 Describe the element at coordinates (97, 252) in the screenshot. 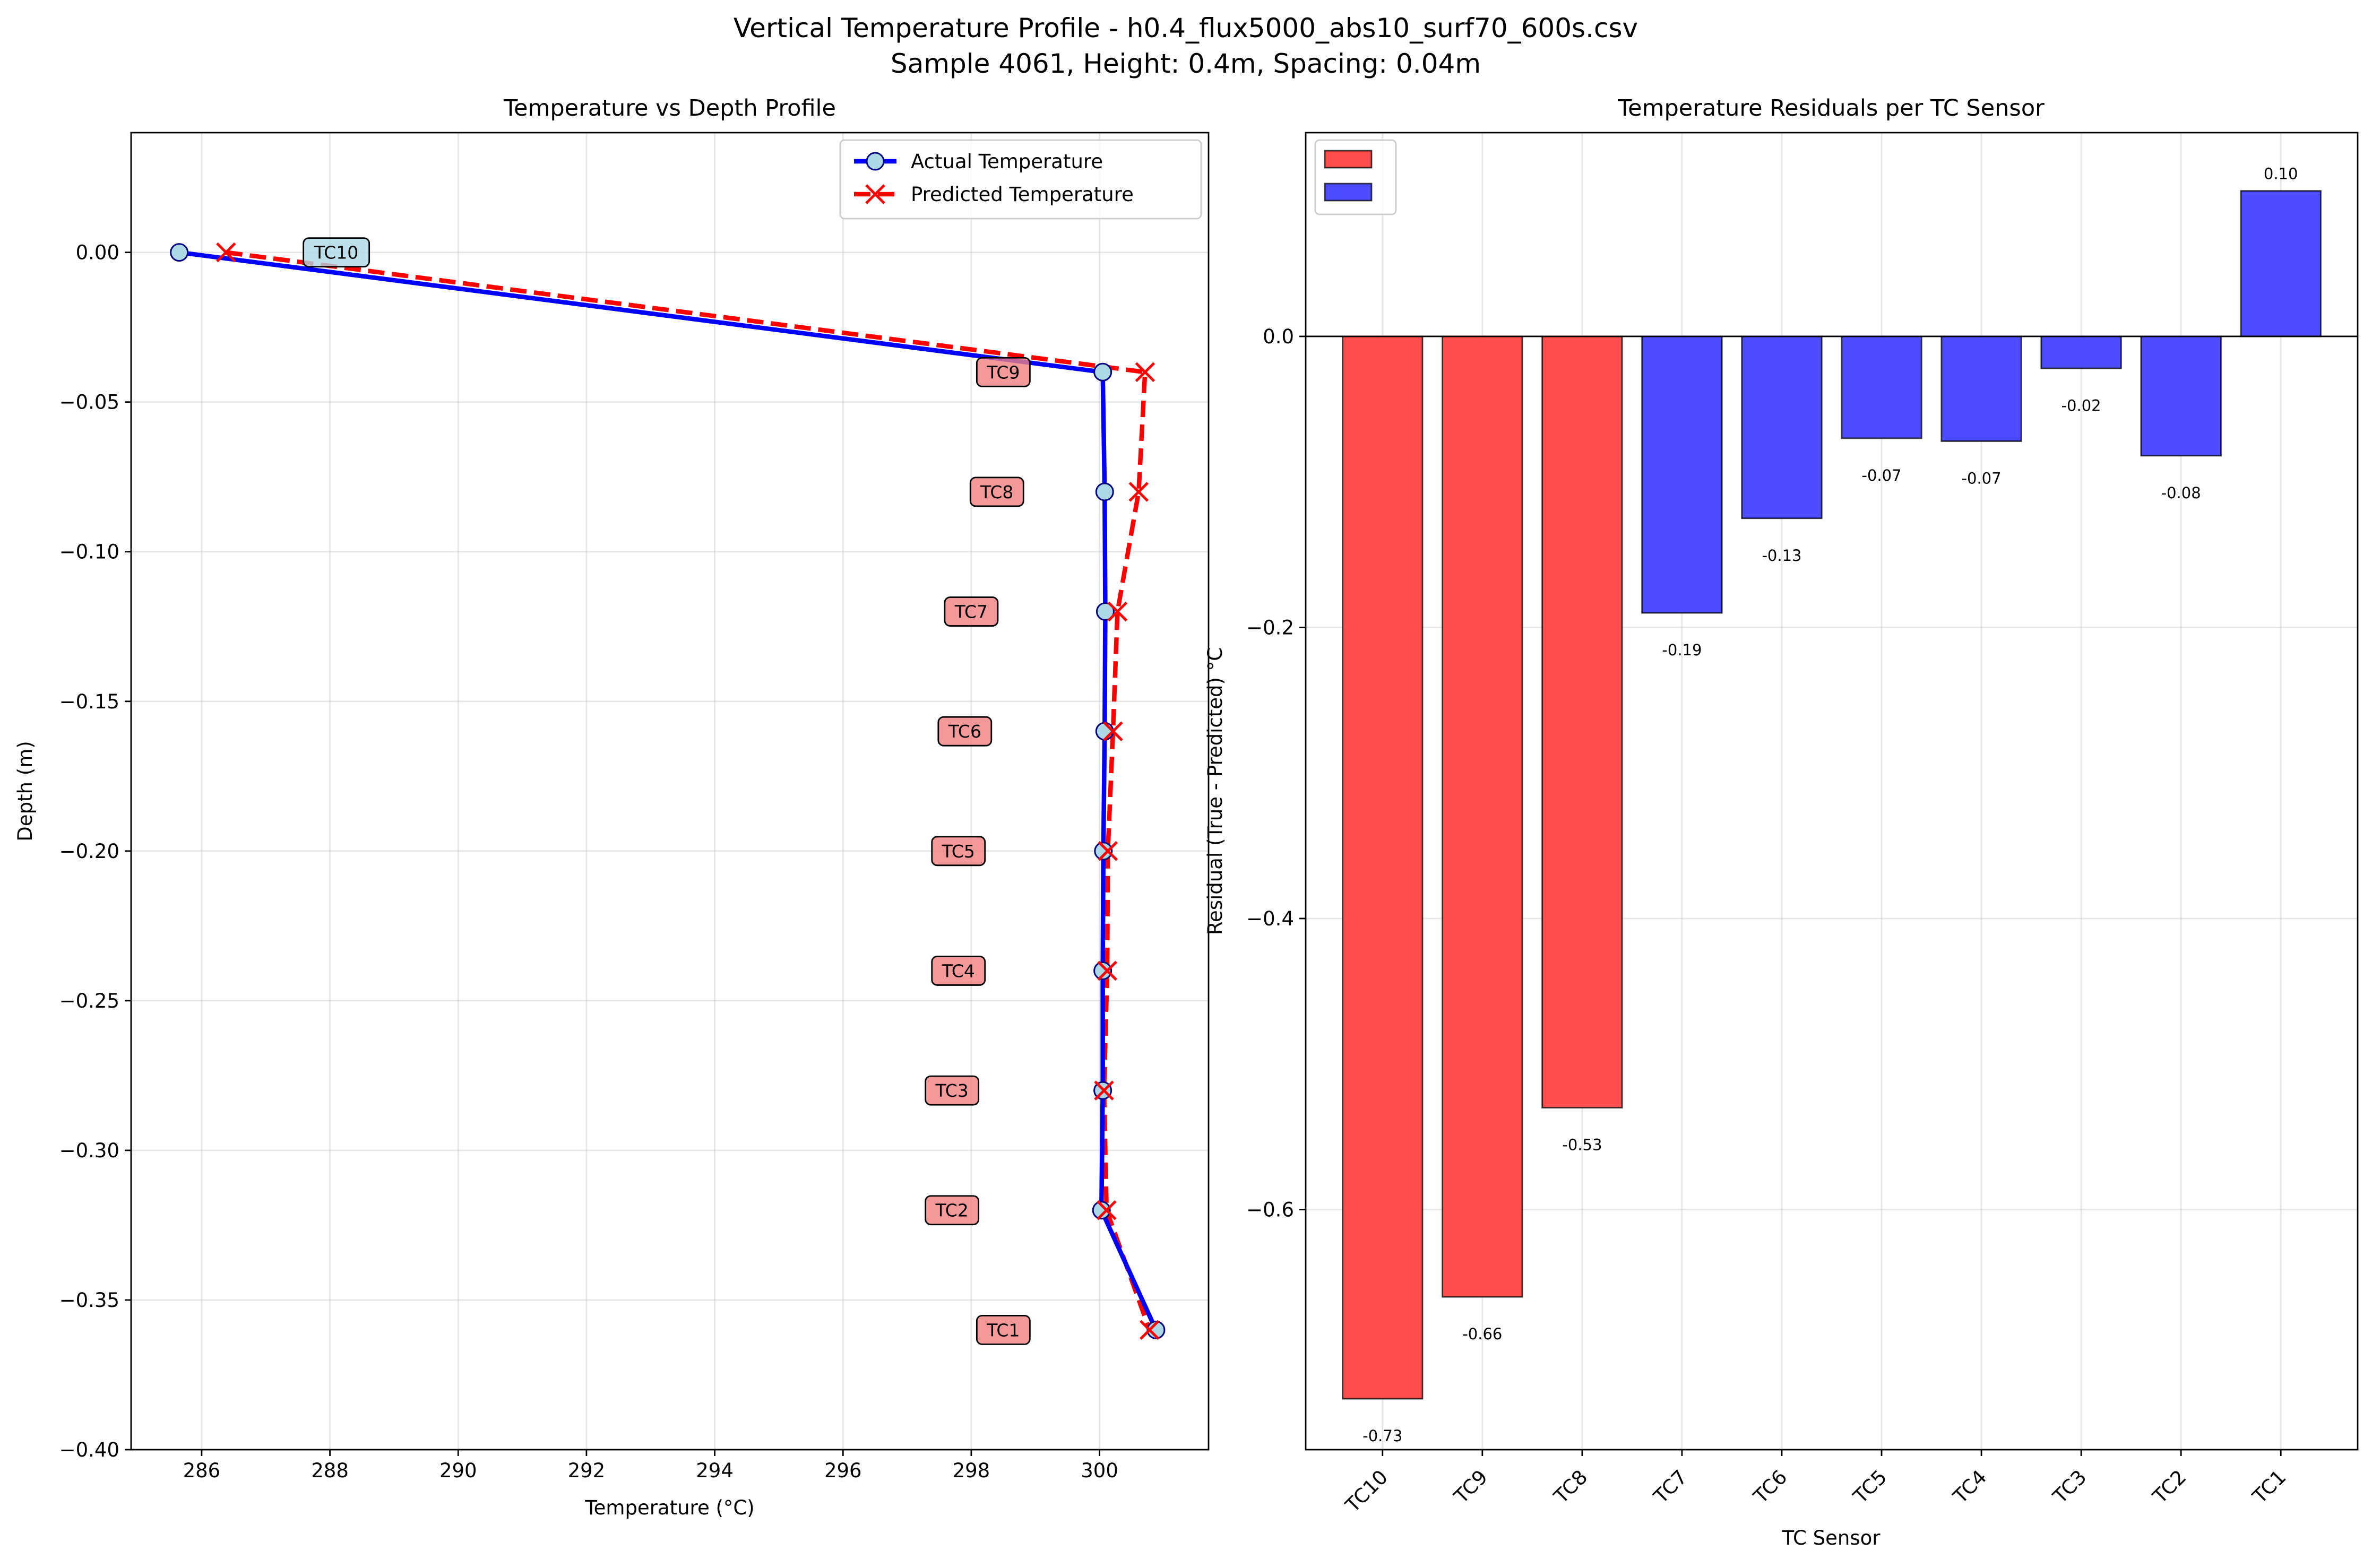

I see `profile-y-tick-label: 0.00` at that location.